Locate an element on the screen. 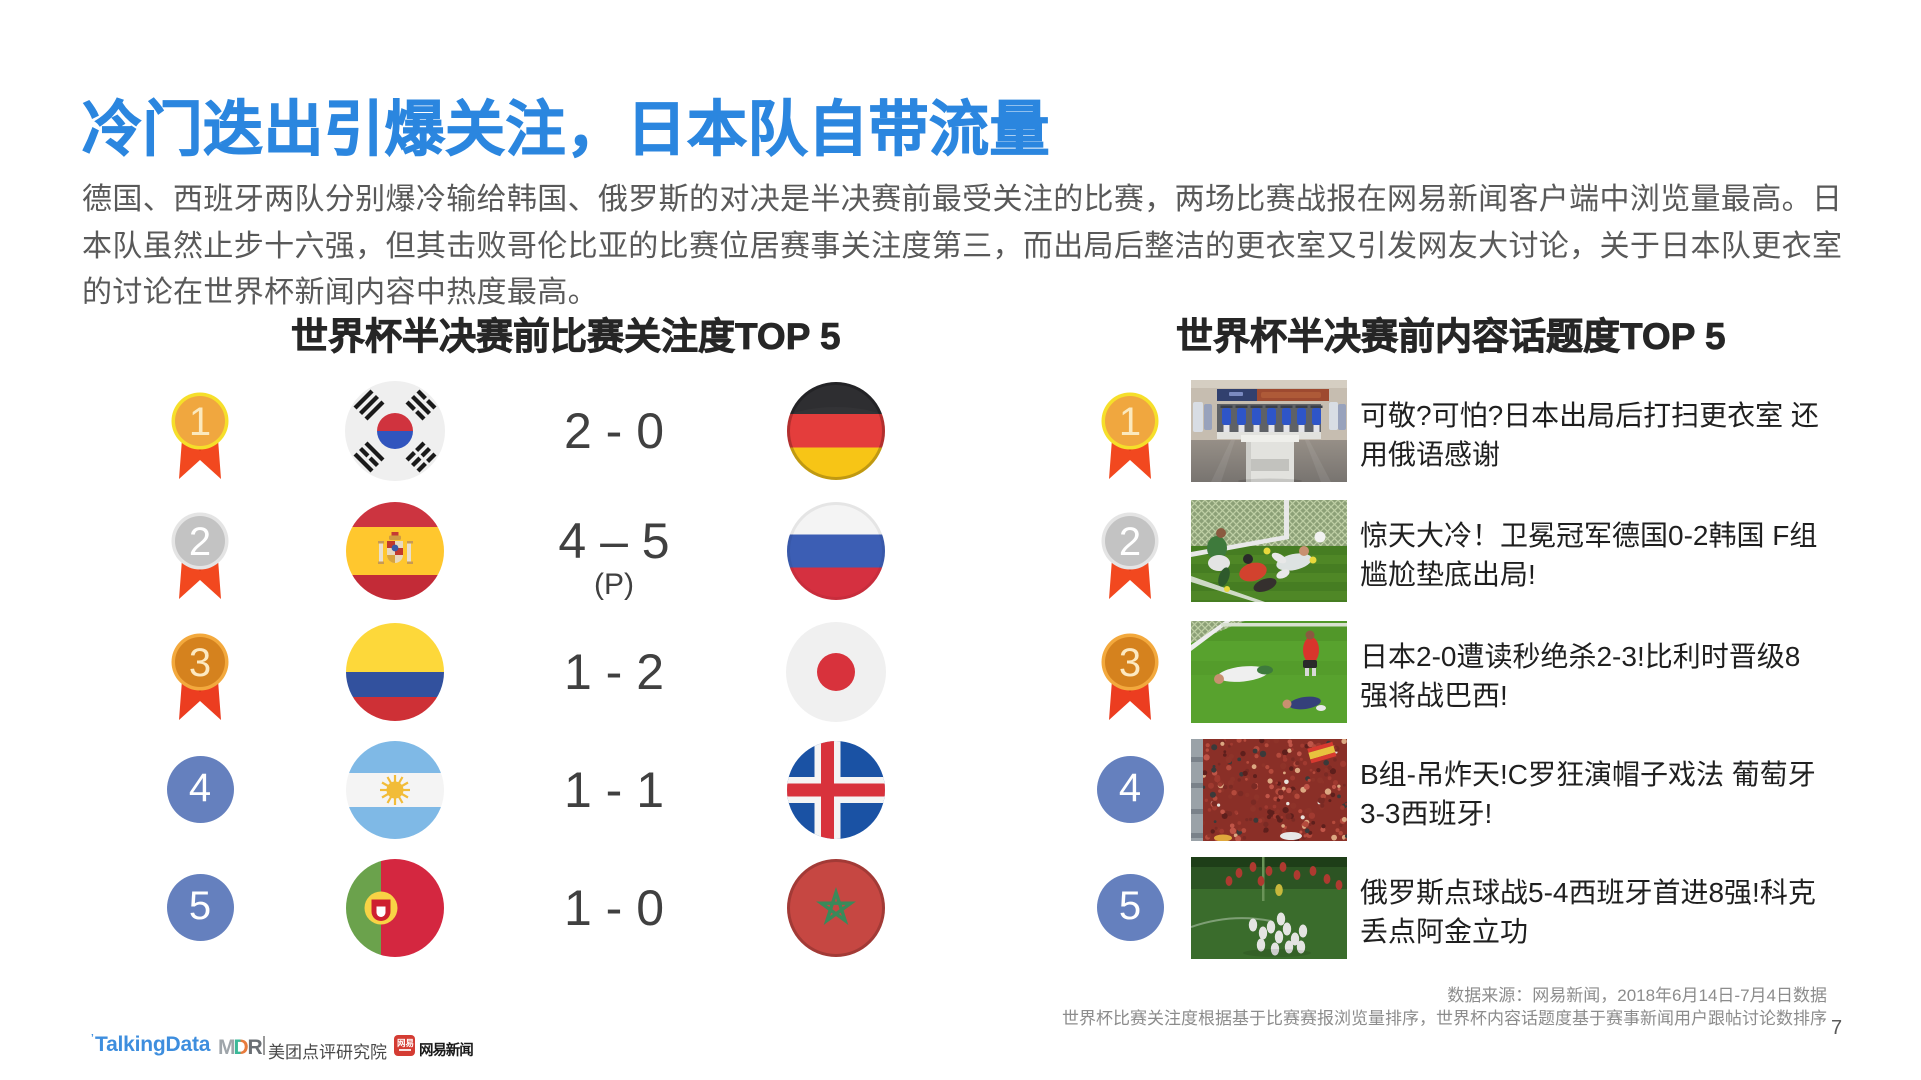  svg-text: D is located at coordinates (241, 1047).